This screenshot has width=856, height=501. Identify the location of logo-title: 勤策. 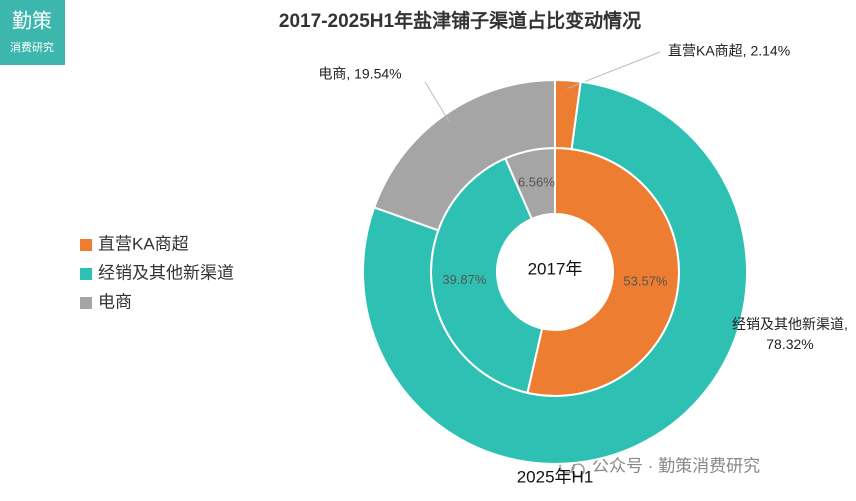
(32, 21).